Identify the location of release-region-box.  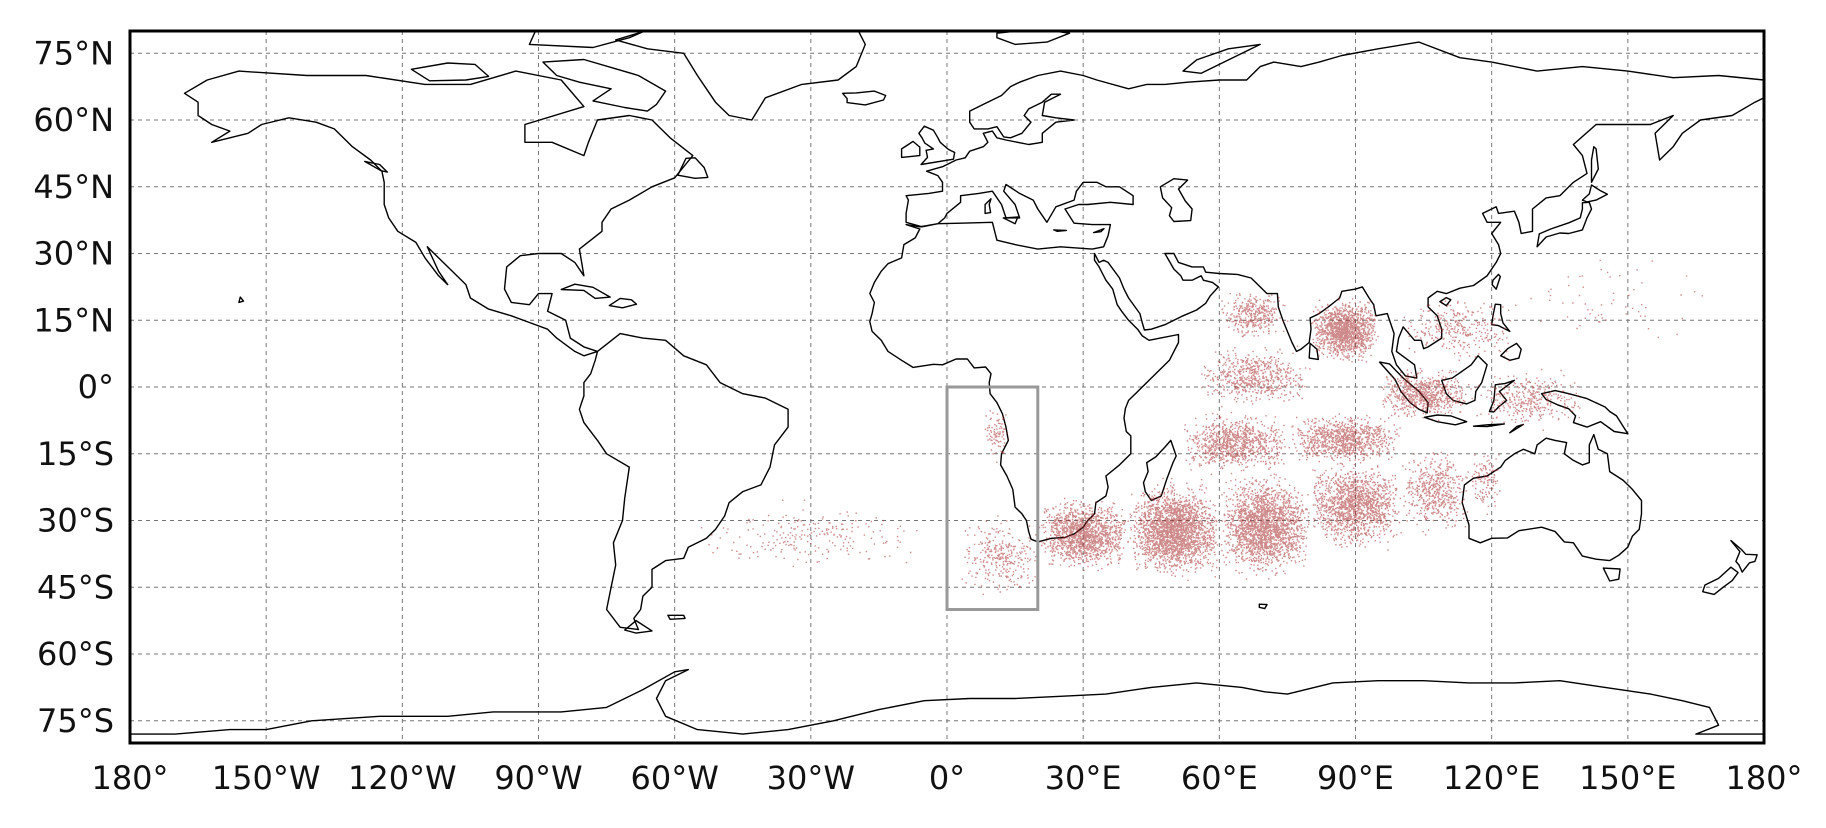
(992, 498).